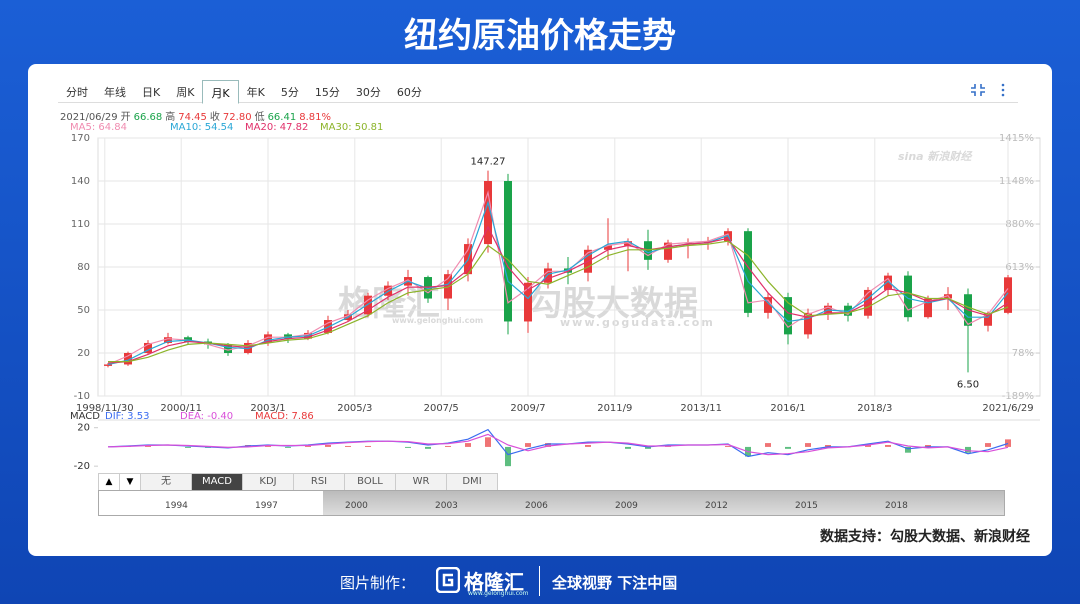 The width and height of the screenshot is (1080, 604). I want to click on period-tab: 月K, so click(220, 92).